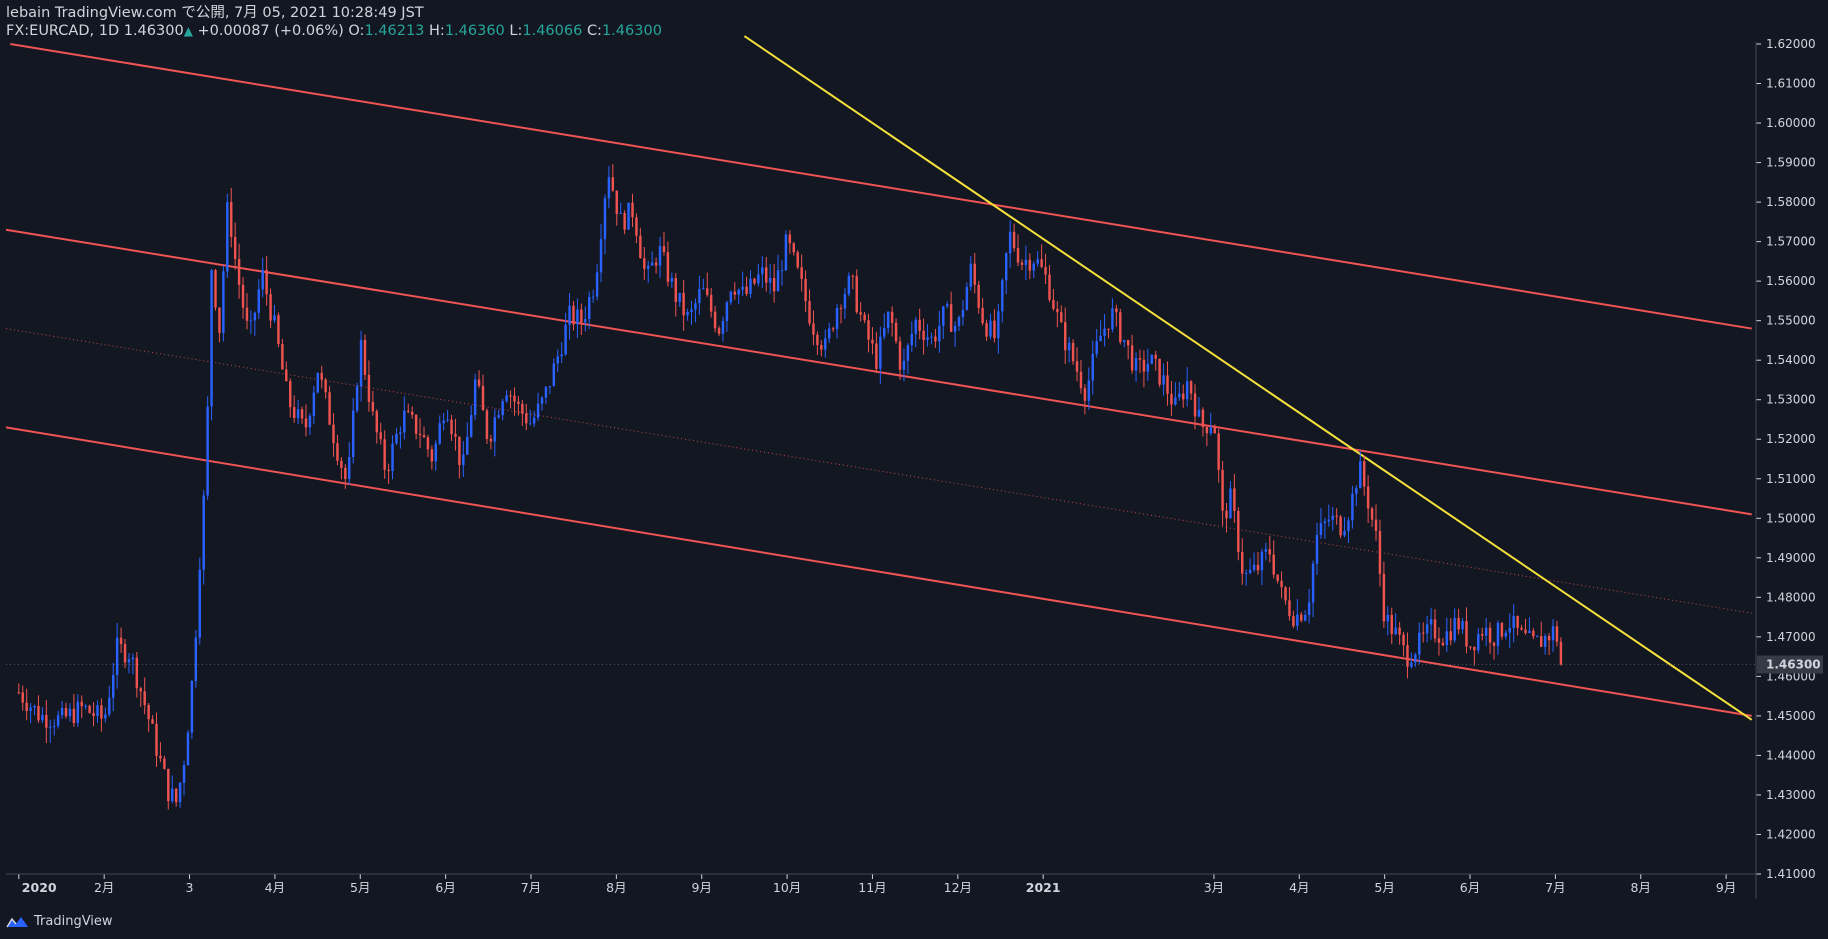  I want to click on y-tick-label: 1.48000, so click(1791, 597).